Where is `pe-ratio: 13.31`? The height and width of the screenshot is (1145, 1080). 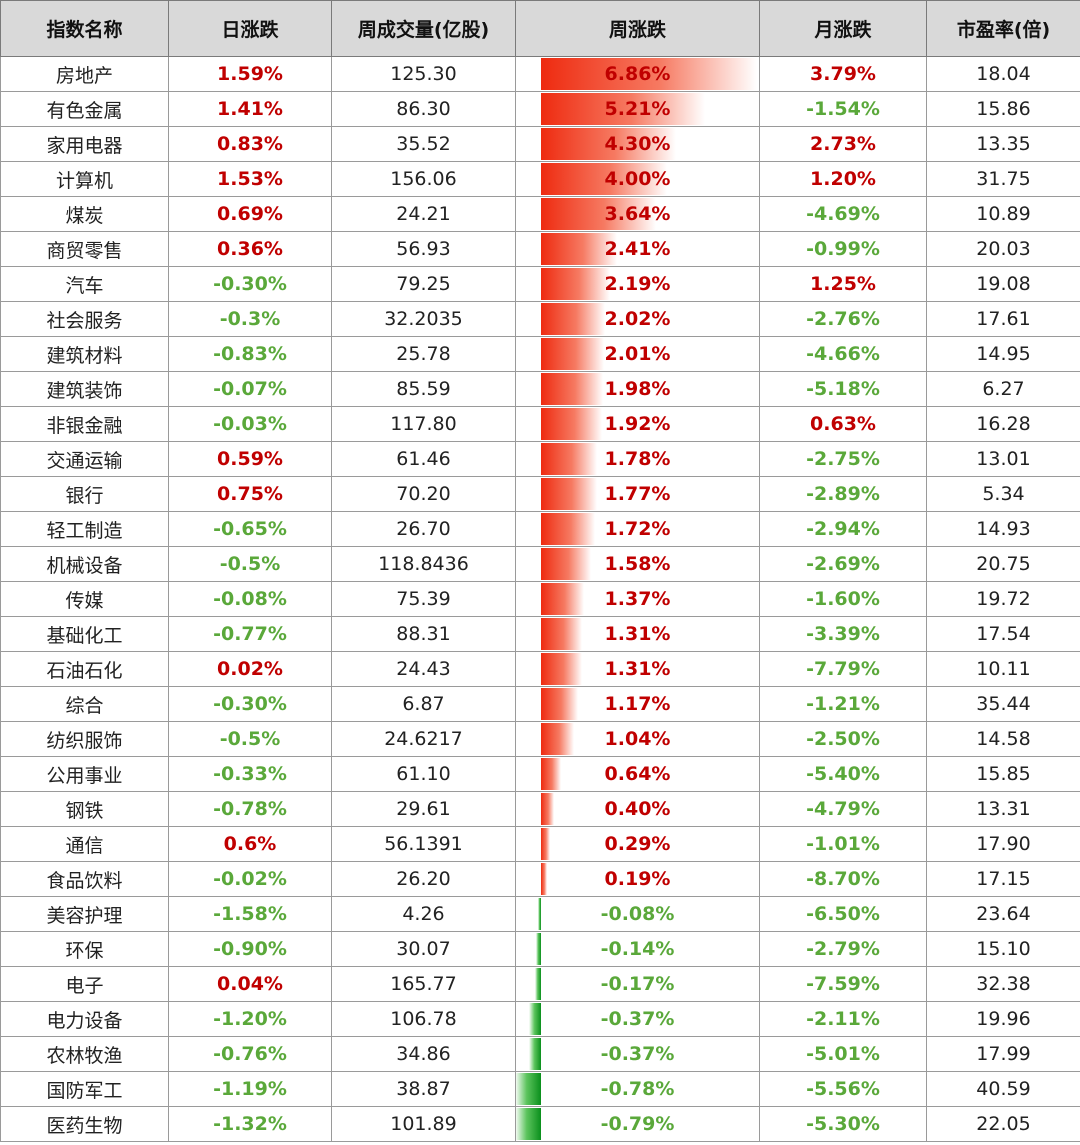
pe-ratio: 13.31 is located at coordinates (1003, 809).